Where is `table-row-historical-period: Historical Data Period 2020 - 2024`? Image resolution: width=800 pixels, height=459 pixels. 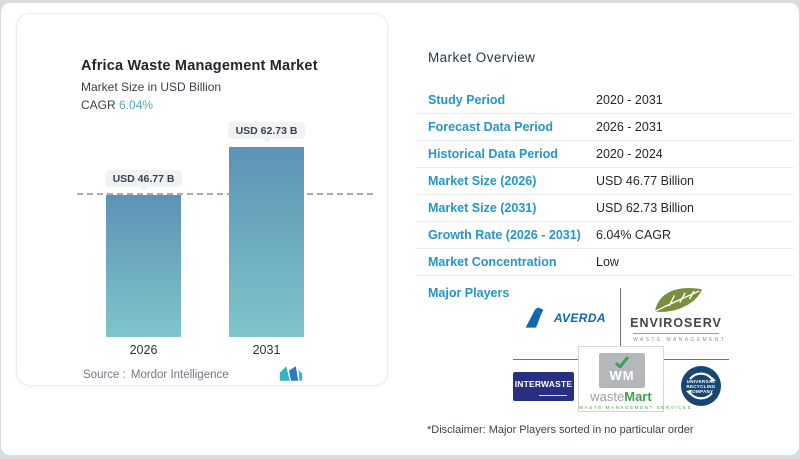
table-row-historical-period: Historical Data Period 2020 - 2024 is located at coordinates (605, 154).